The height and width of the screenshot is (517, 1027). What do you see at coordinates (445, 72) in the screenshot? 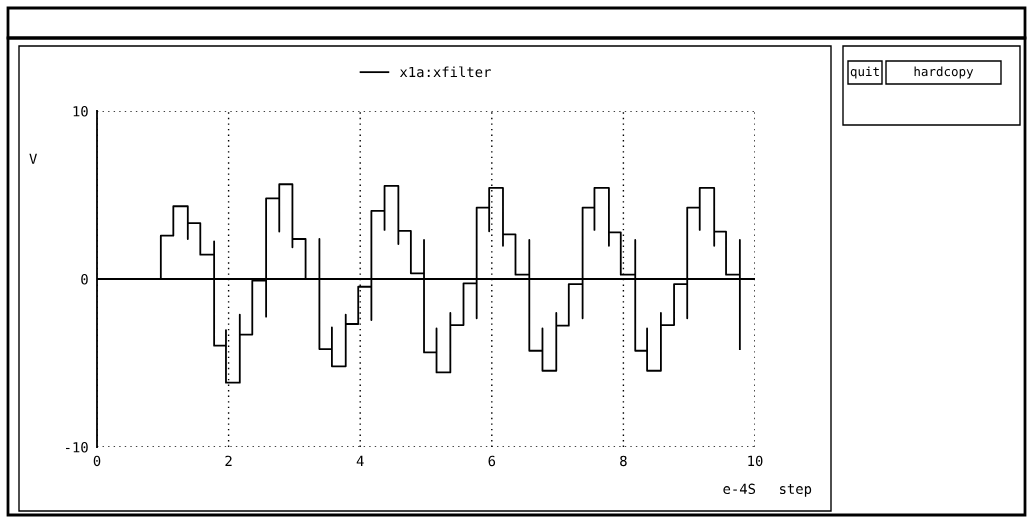
I see `legend-label: x1a:xfilter` at bounding box center [445, 72].